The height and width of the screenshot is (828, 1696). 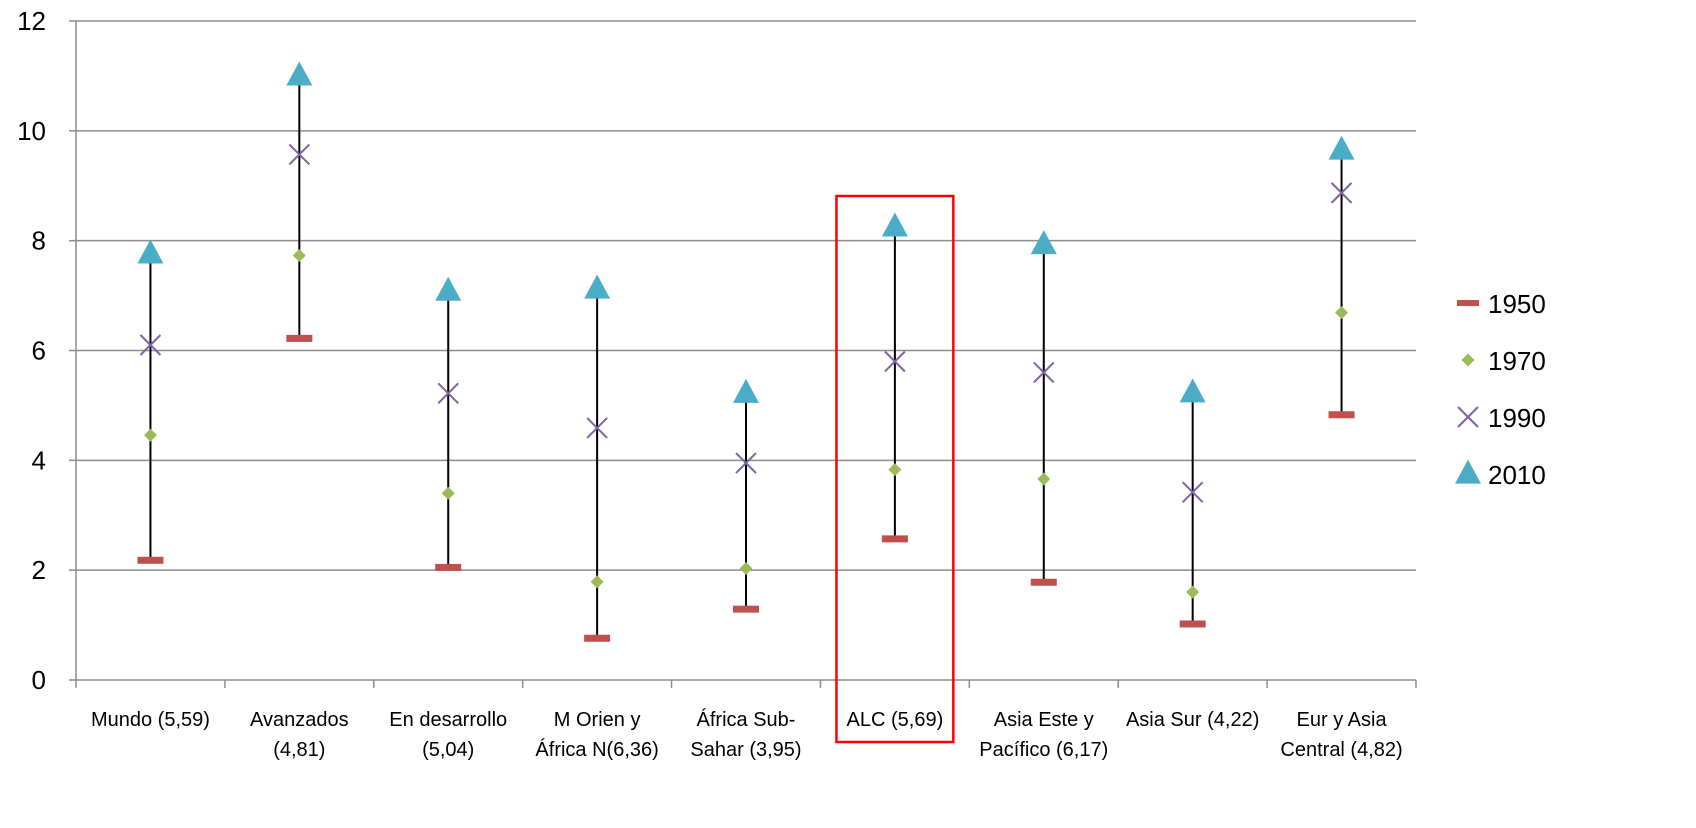 What do you see at coordinates (1500, 389) in the screenshot?
I see `legend: 1950 1970 1990 2010` at bounding box center [1500, 389].